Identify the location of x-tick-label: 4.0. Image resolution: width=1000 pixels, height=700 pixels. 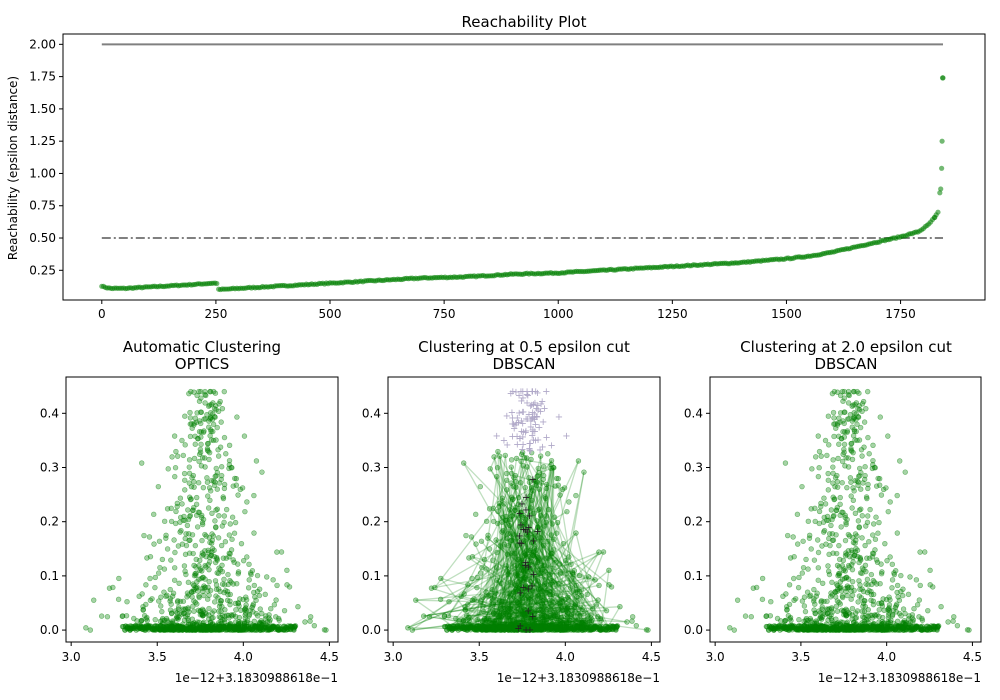
(886, 657).